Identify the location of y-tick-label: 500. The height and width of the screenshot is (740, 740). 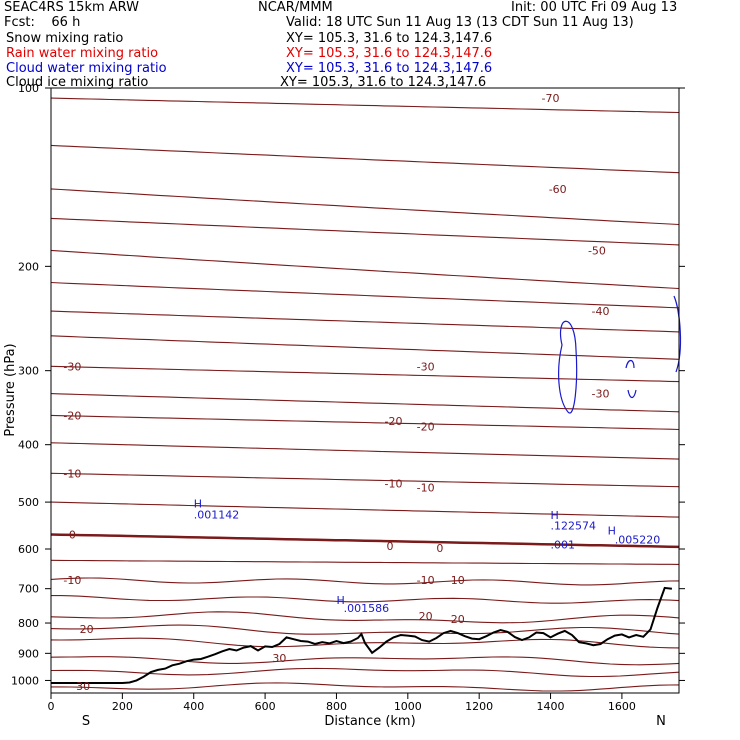
(28, 502).